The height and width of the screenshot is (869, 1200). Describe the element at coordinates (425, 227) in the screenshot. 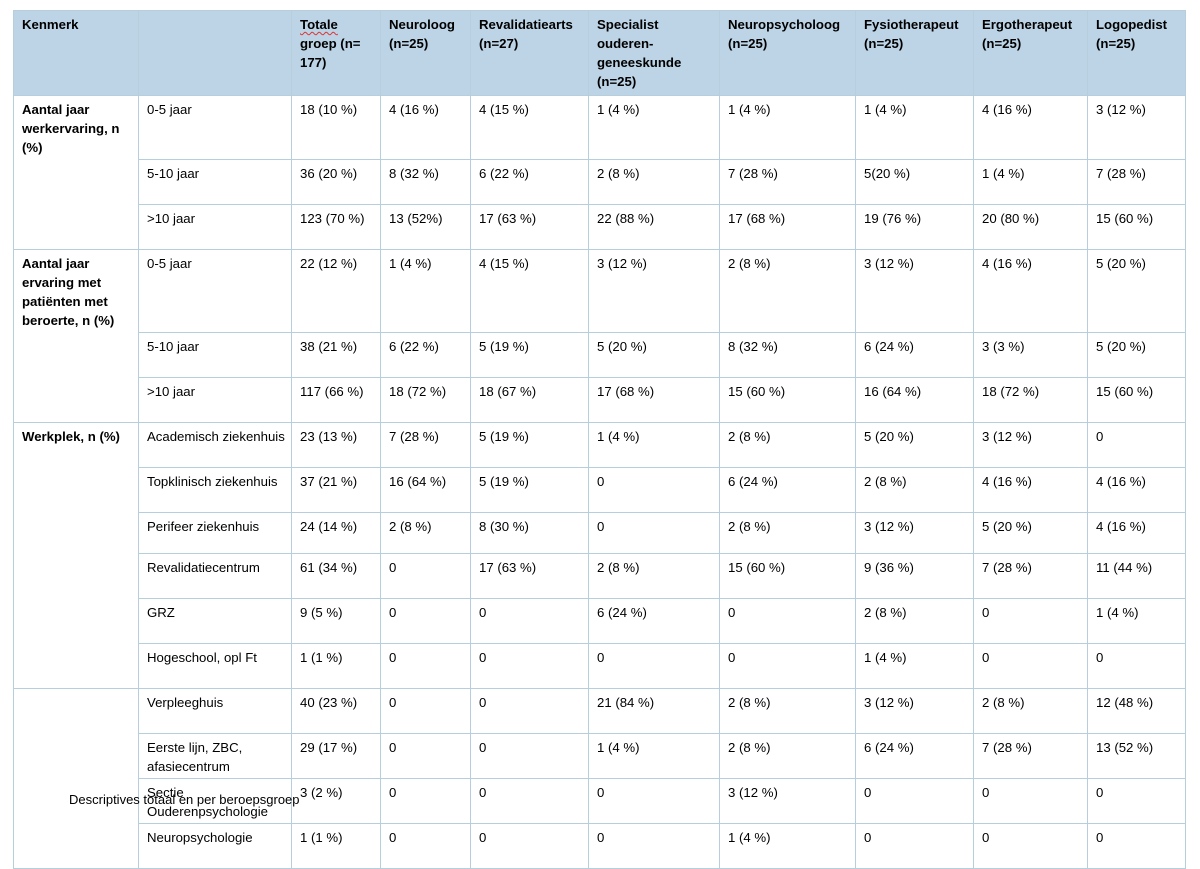

I see `value-cell: 13 (52%)` at that location.